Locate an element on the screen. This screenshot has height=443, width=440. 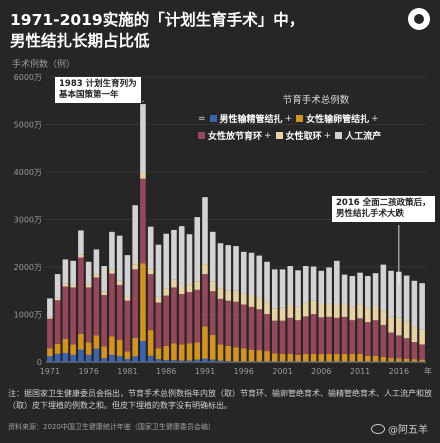
legend-swatch-vasectomy is located at coordinates (213, 118).